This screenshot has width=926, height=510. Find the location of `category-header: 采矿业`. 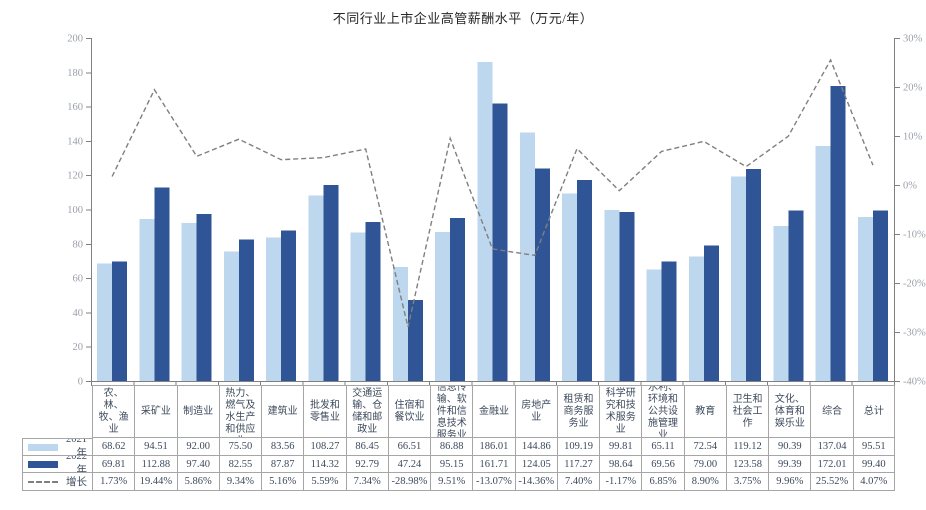

category-header: 采矿业 is located at coordinates (155, 411).